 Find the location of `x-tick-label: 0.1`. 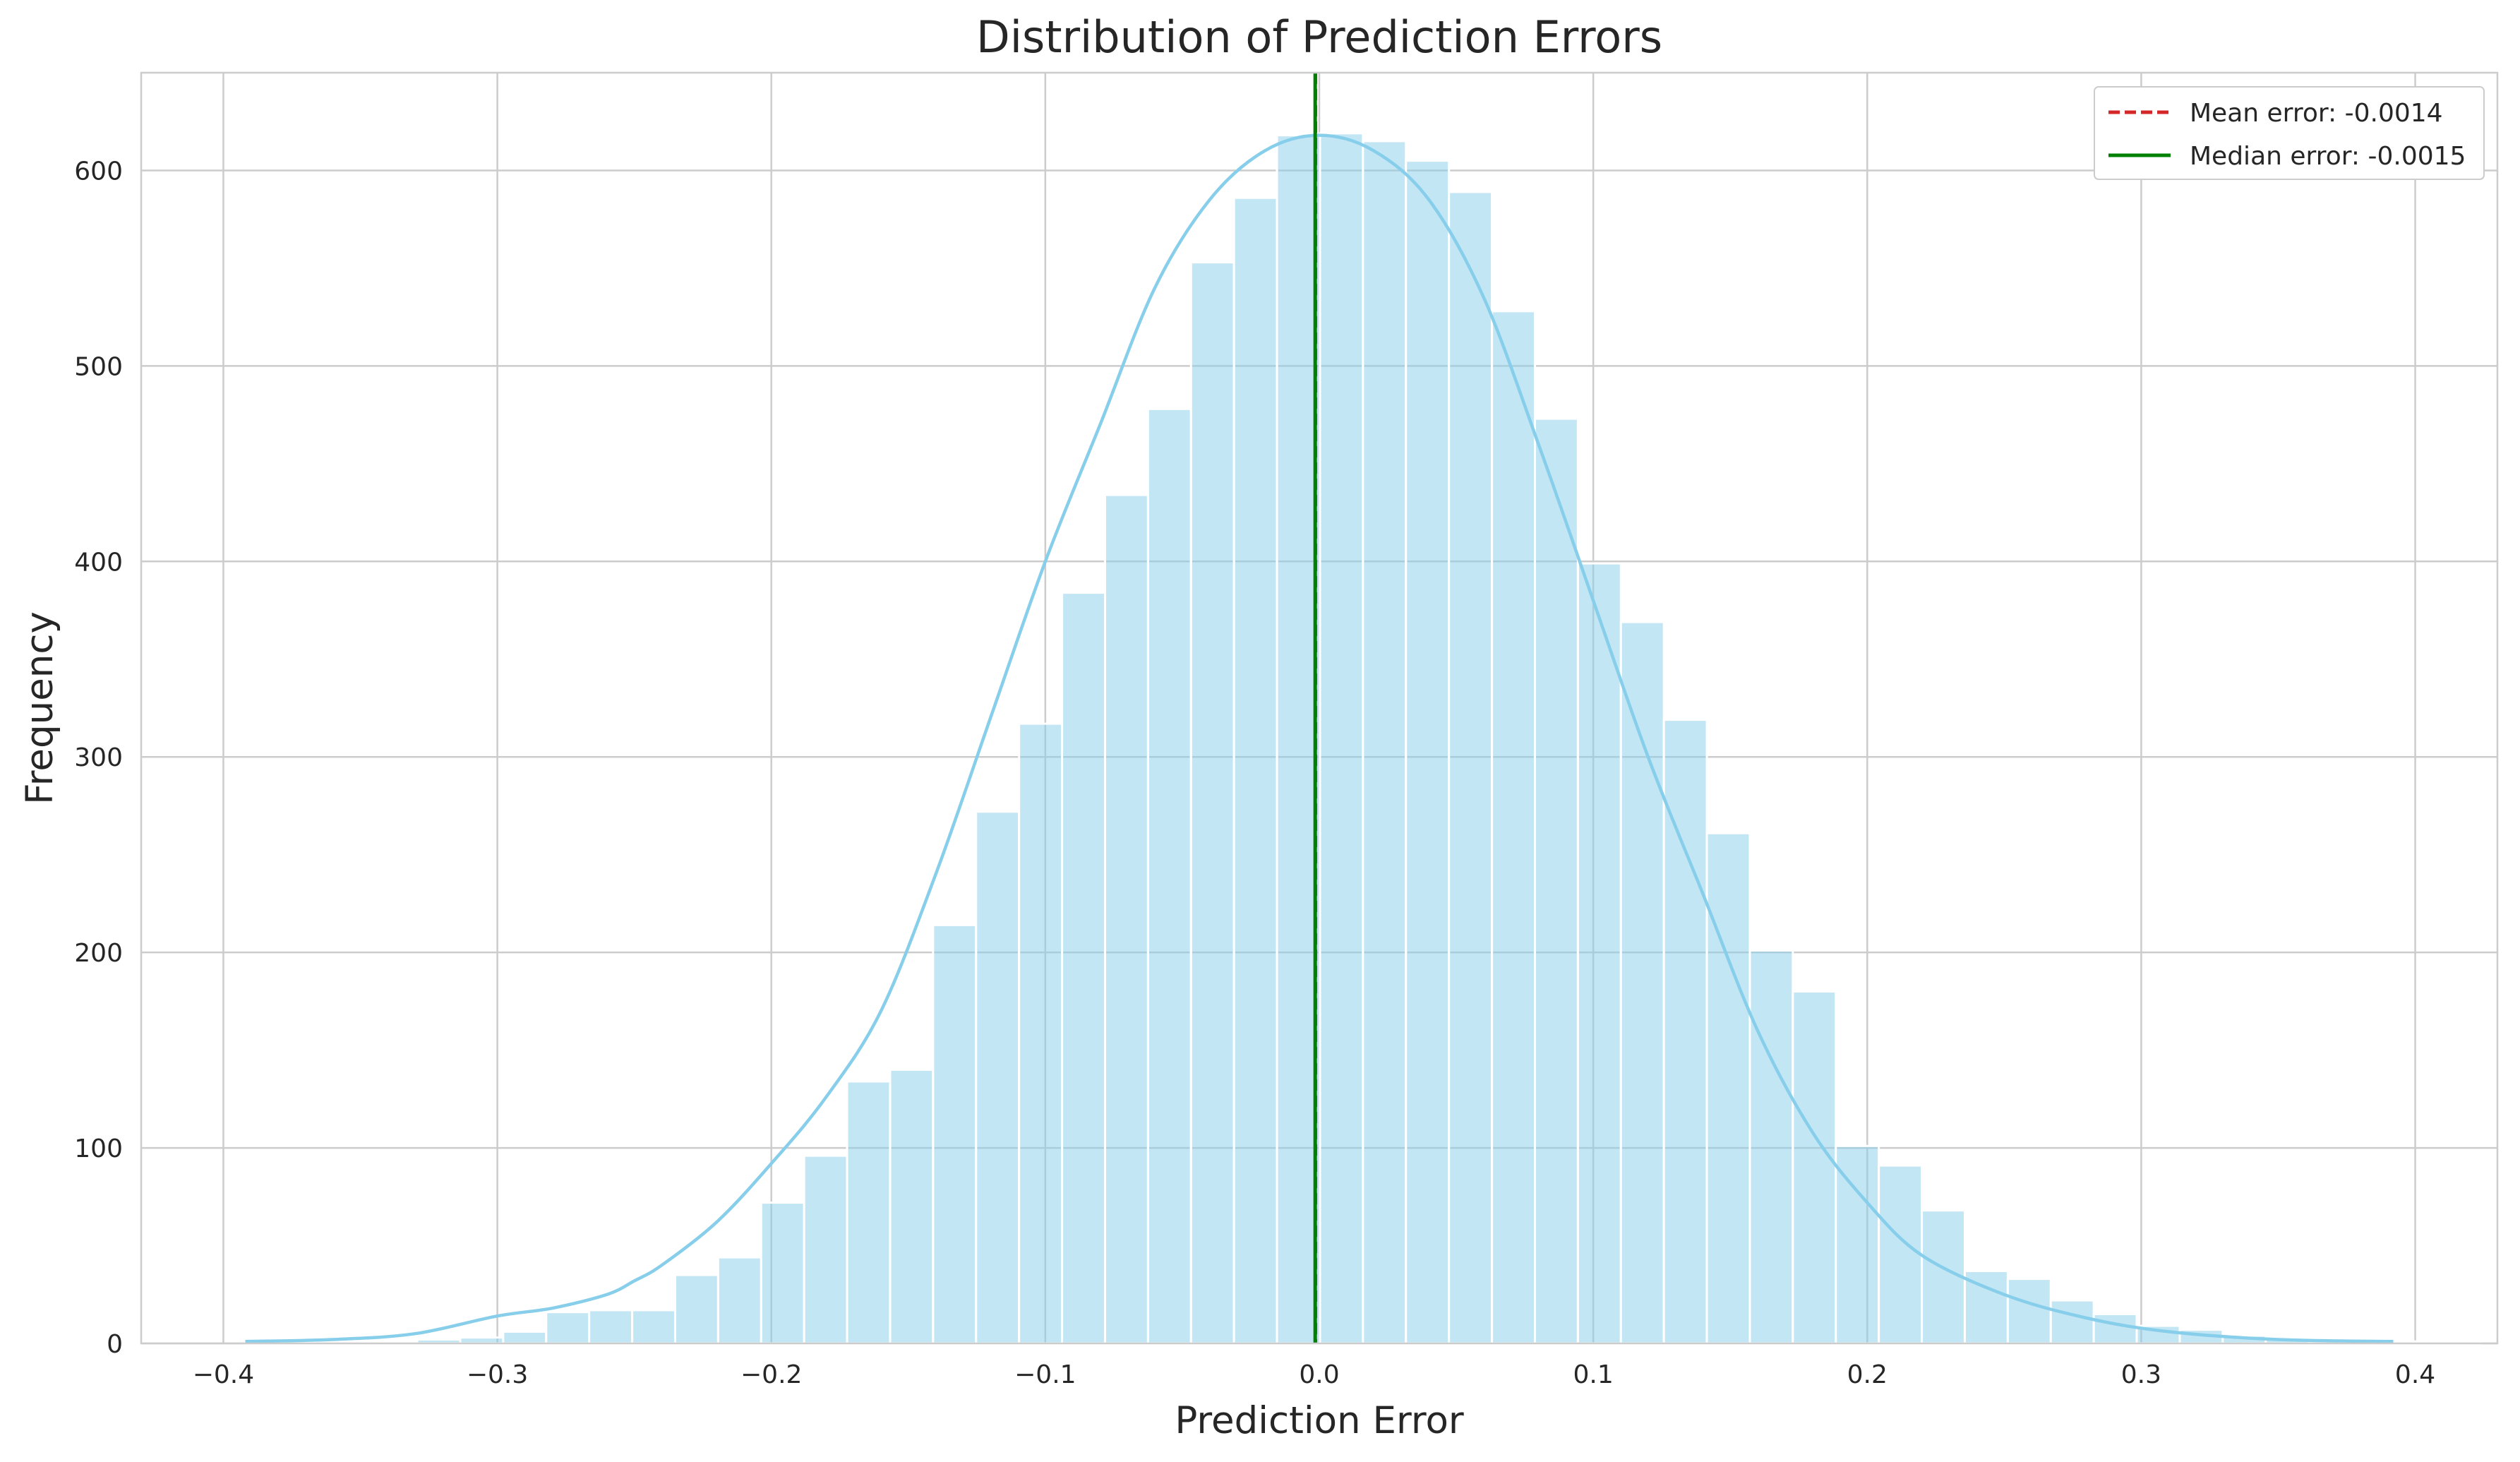

x-tick-label: 0.1 is located at coordinates (1594, 1374).